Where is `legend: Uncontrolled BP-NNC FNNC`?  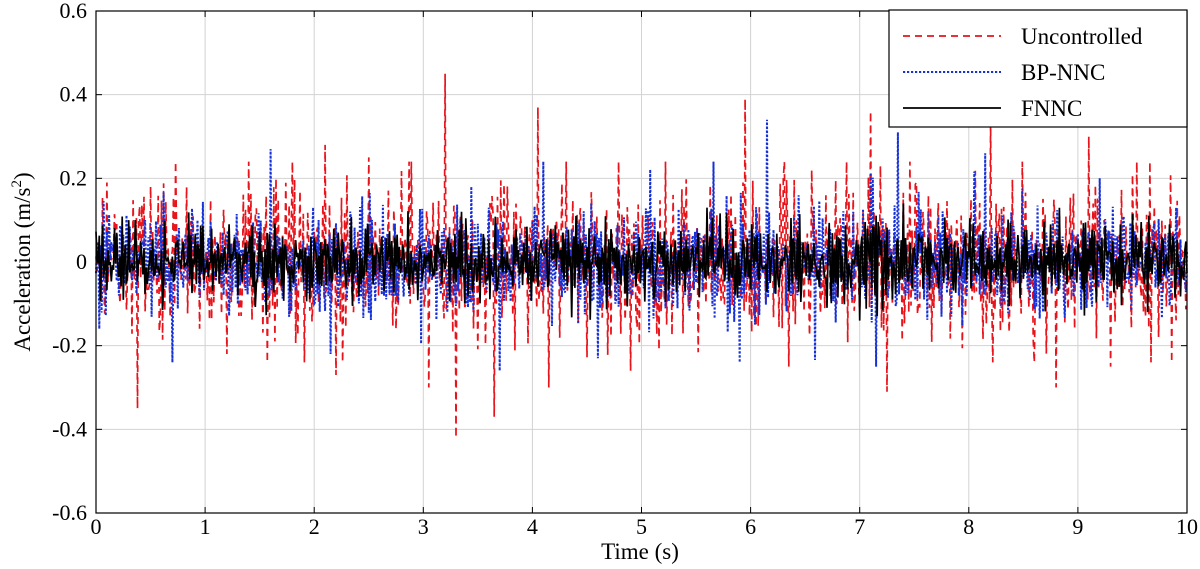 legend: Uncontrolled BP-NNC FNNC is located at coordinates (1038, 68).